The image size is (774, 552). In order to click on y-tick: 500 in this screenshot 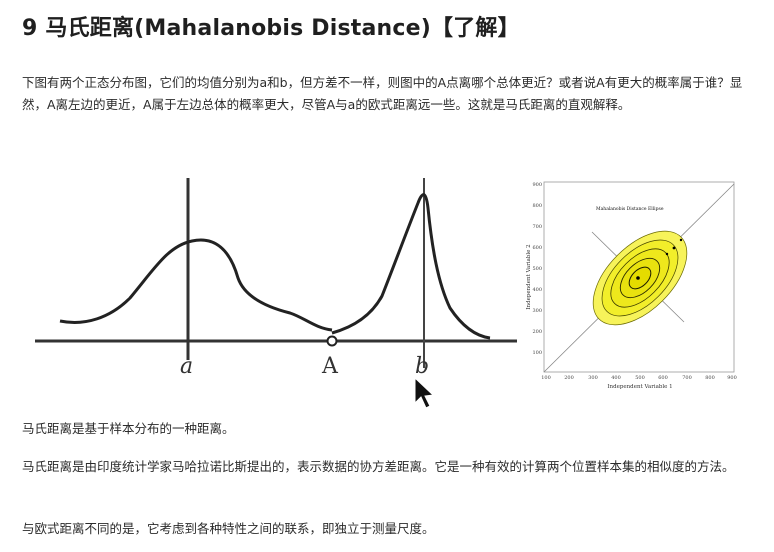, I will do `click(537, 269)`.